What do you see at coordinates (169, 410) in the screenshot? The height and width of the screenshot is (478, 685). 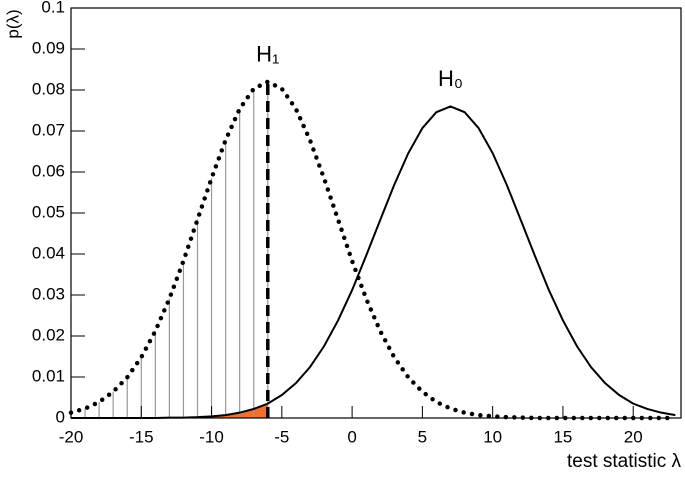 I see `tail-area` at bounding box center [169, 410].